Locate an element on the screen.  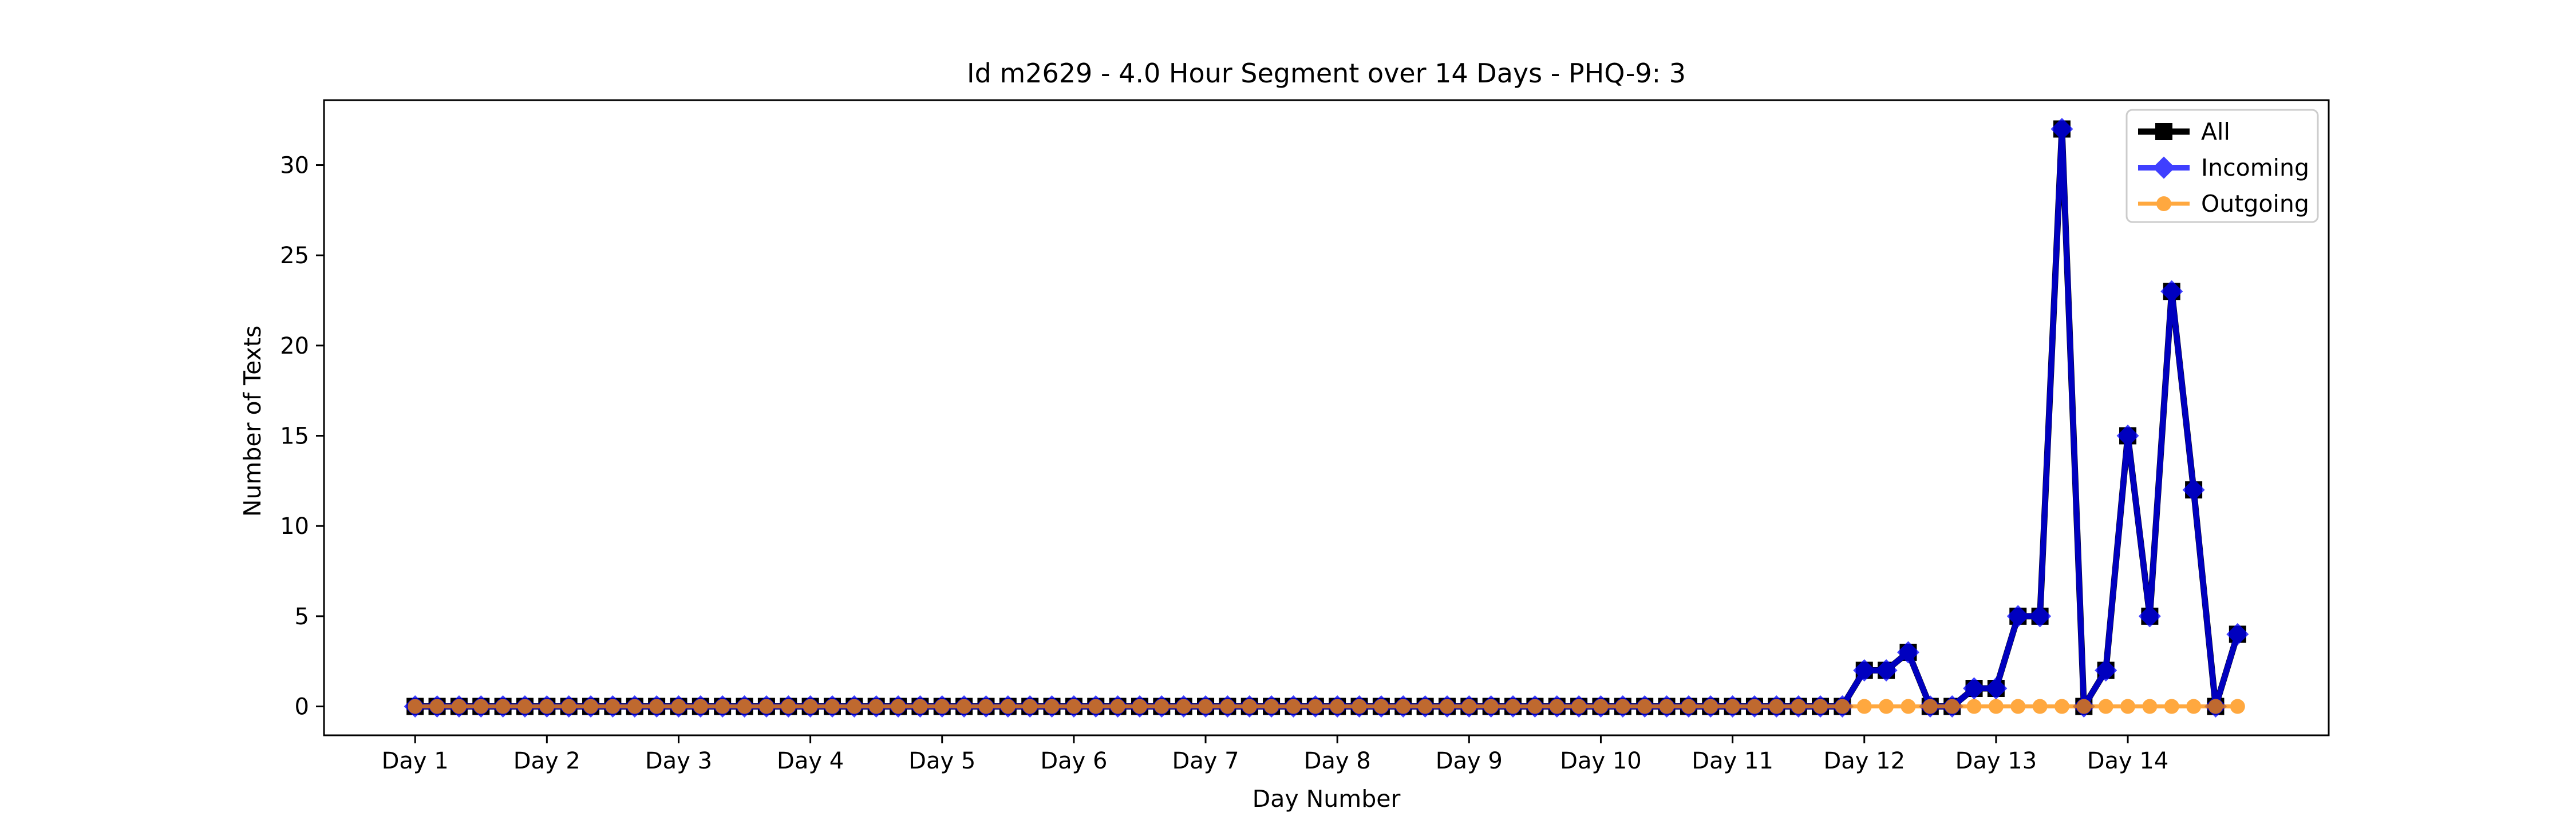
x-tick-label: Day 1 is located at coordinates (415, 761).